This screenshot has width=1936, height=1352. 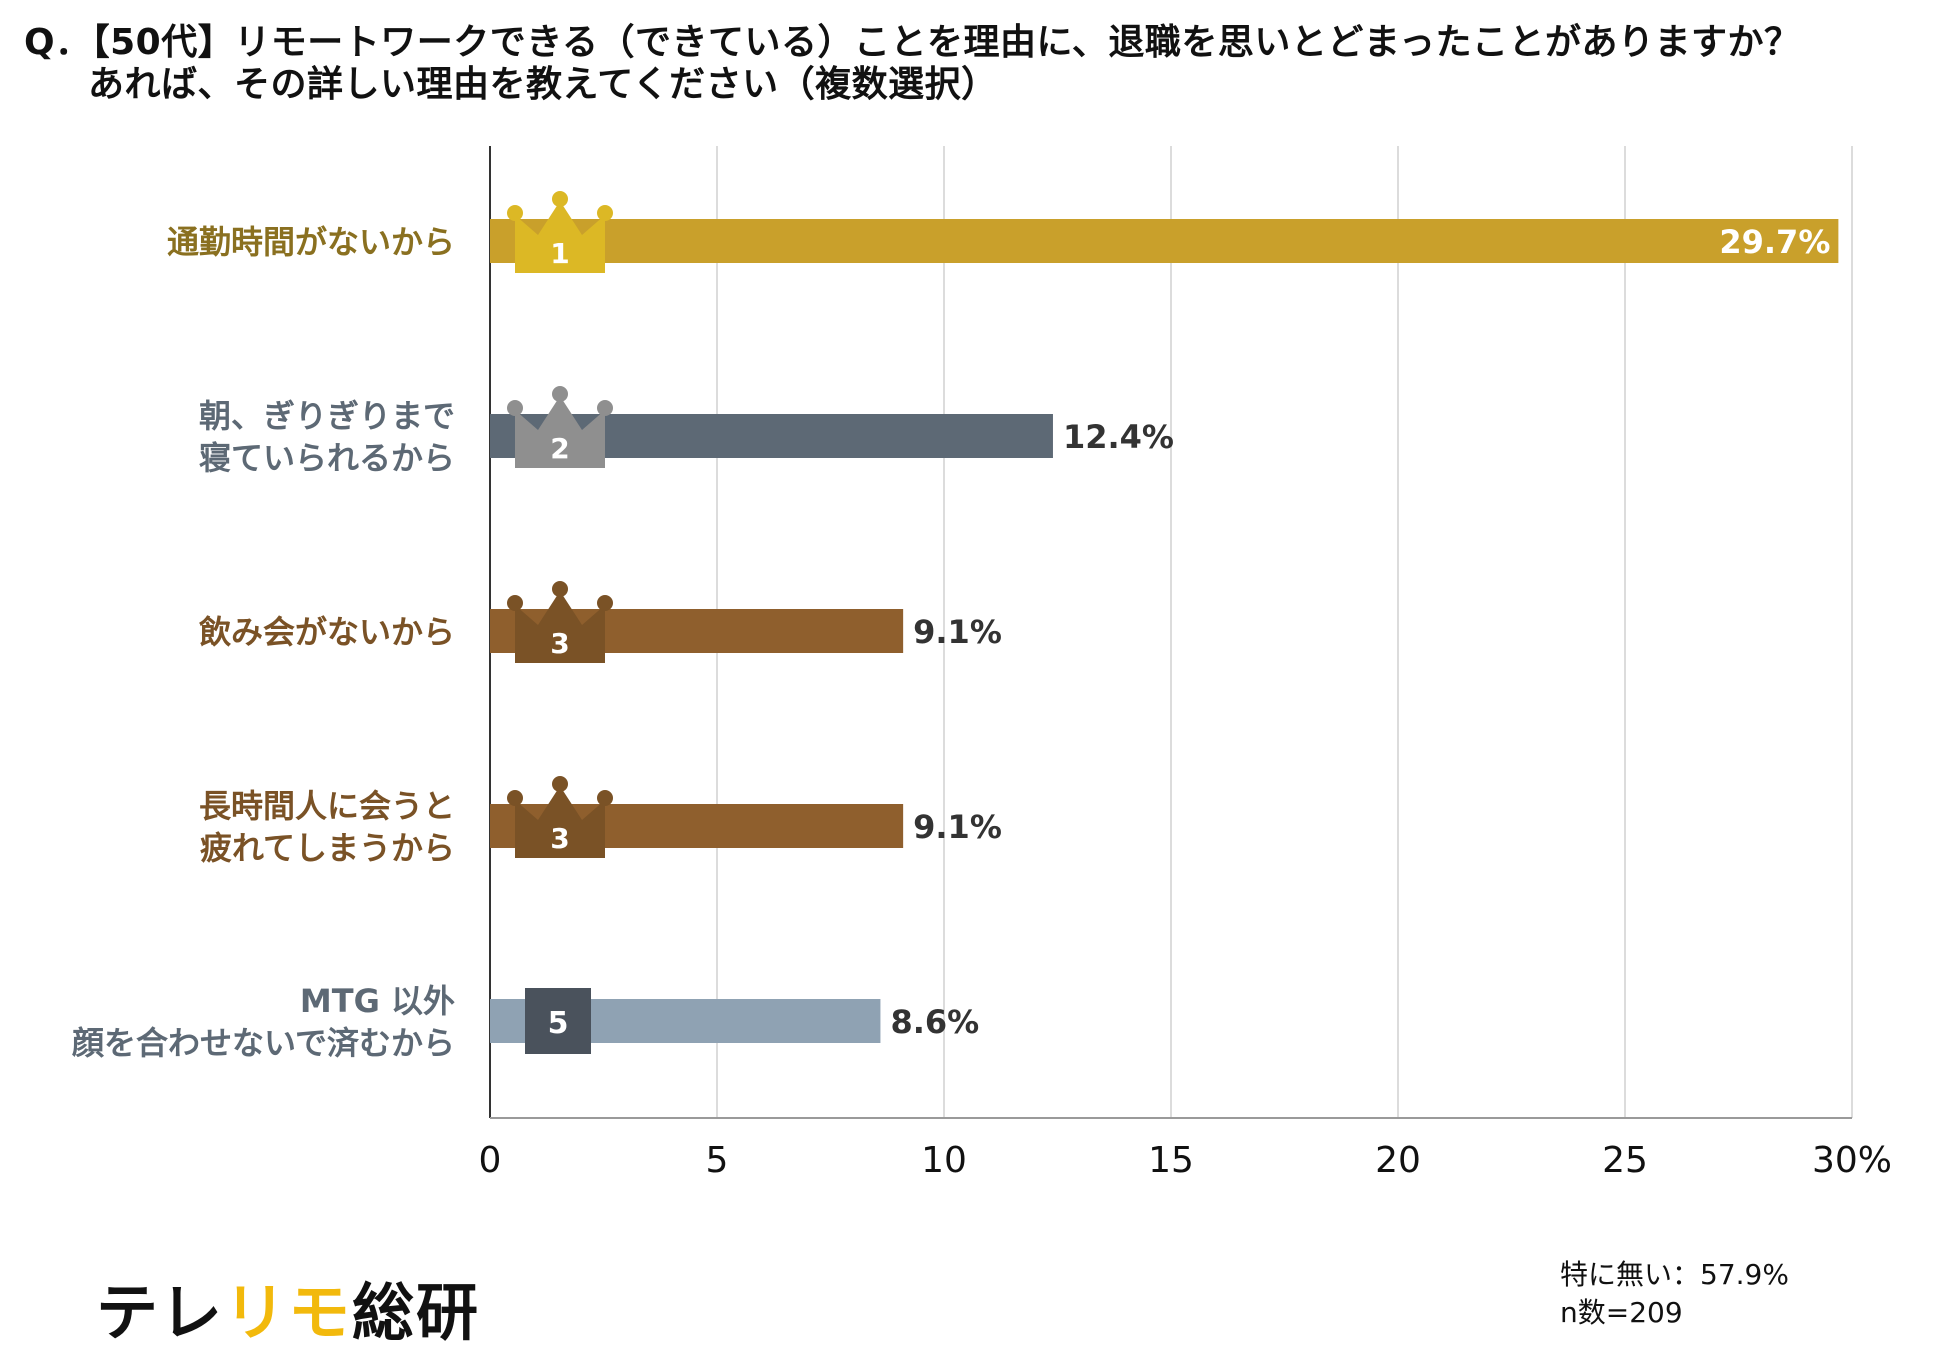 I want to click on brand-text-accent: リモ, so click(x=288, y=1312).